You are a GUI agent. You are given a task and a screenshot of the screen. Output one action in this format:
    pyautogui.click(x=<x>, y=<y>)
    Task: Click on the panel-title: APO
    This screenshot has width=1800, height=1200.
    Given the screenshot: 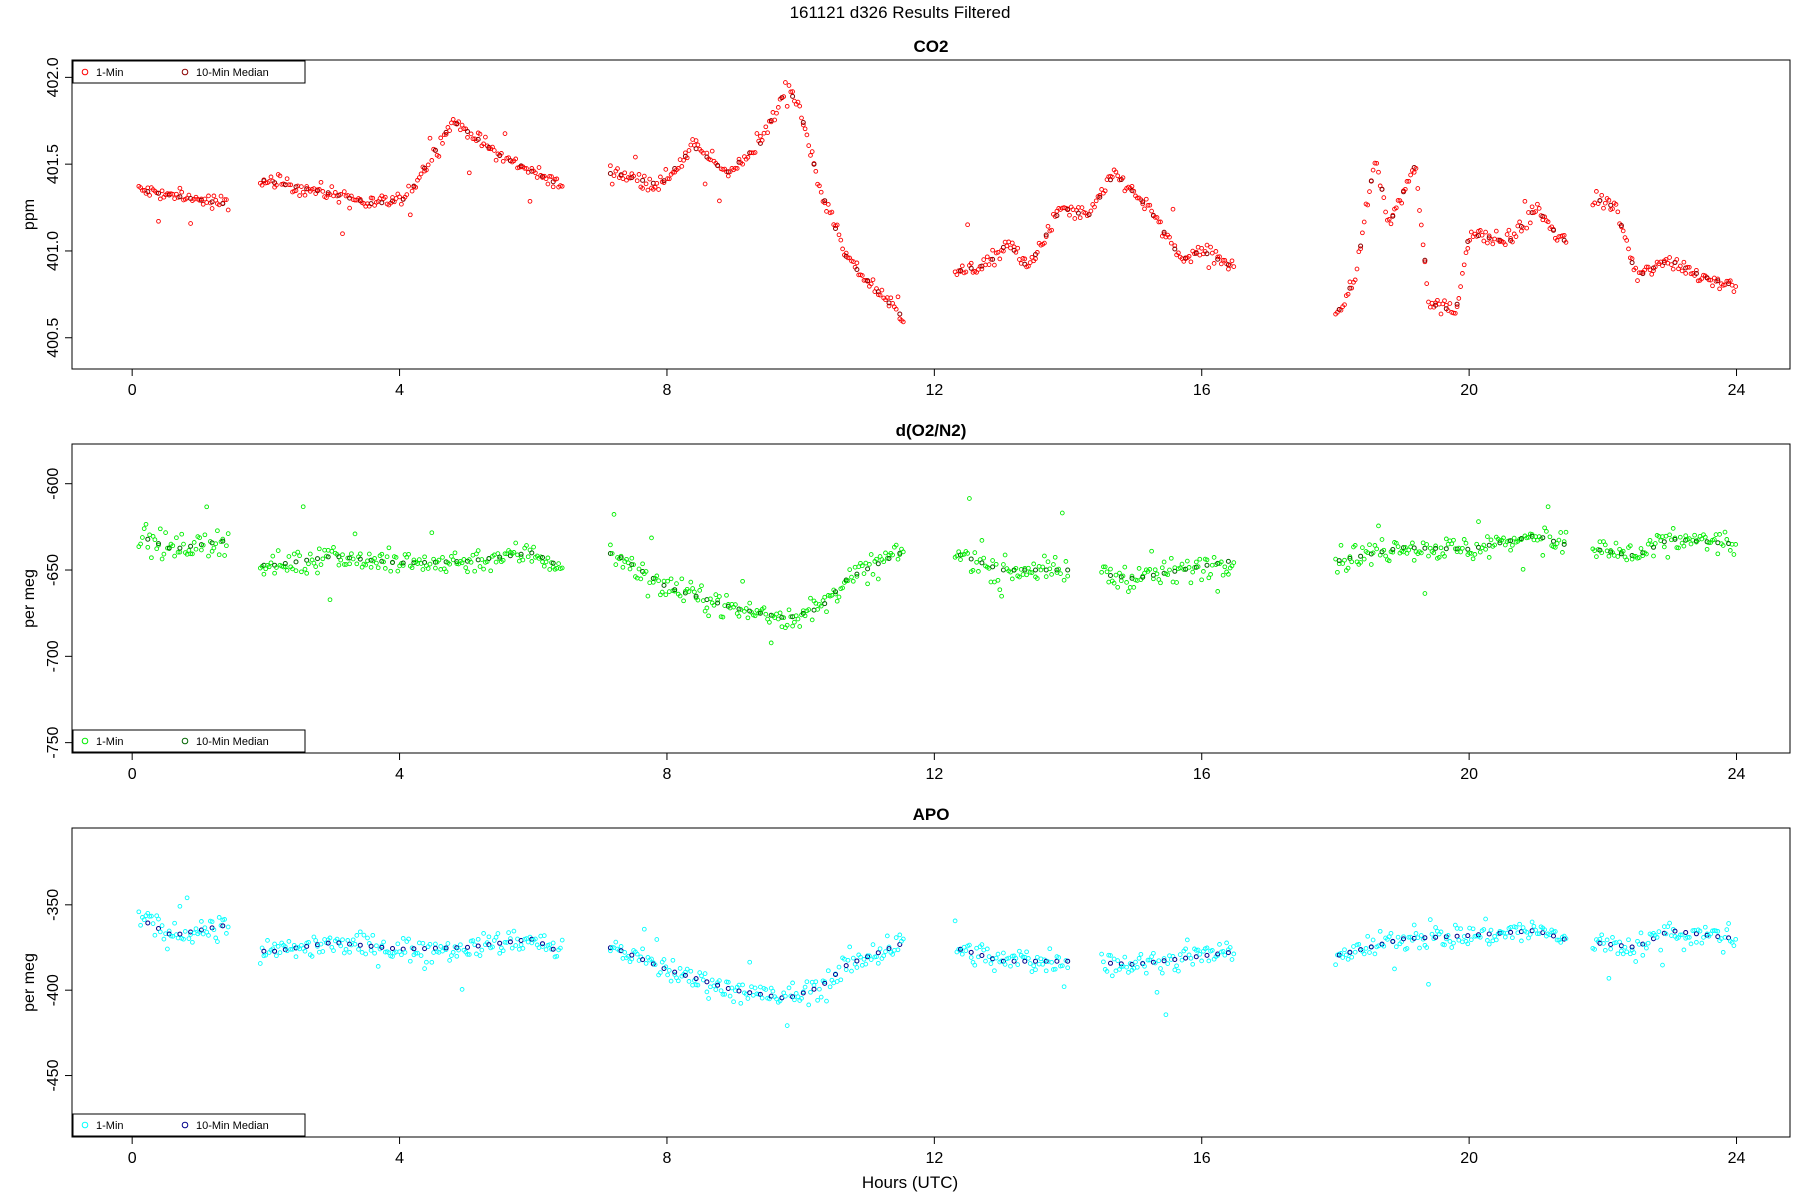 What is the action you would take?
    pyautogui.click(x=931, y=814)
    